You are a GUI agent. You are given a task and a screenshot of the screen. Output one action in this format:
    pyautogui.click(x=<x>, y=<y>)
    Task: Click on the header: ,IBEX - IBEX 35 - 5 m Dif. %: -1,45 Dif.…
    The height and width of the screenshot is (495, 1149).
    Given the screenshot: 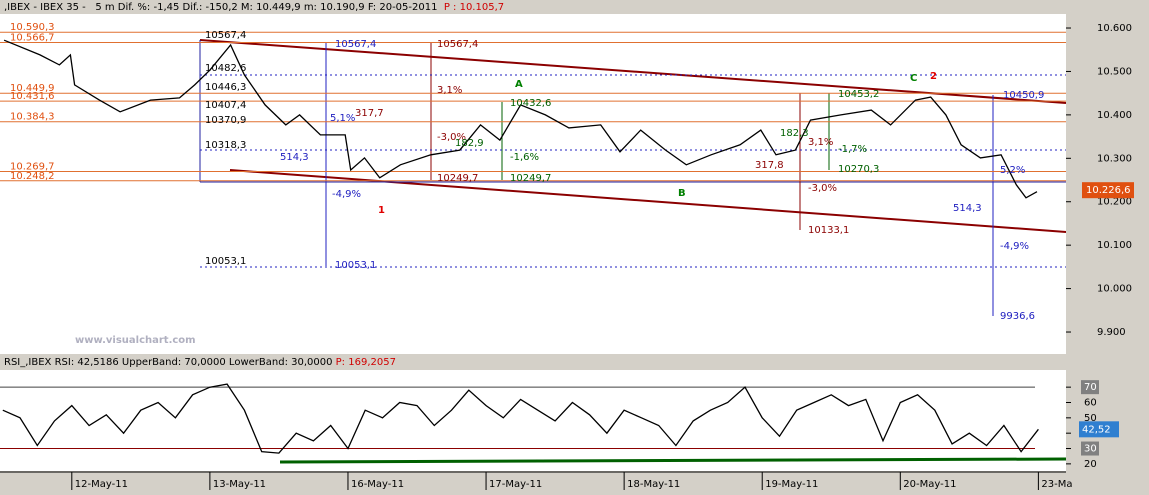 What is the action you would take?
    pyautogui.click(x=254, y=7)
    